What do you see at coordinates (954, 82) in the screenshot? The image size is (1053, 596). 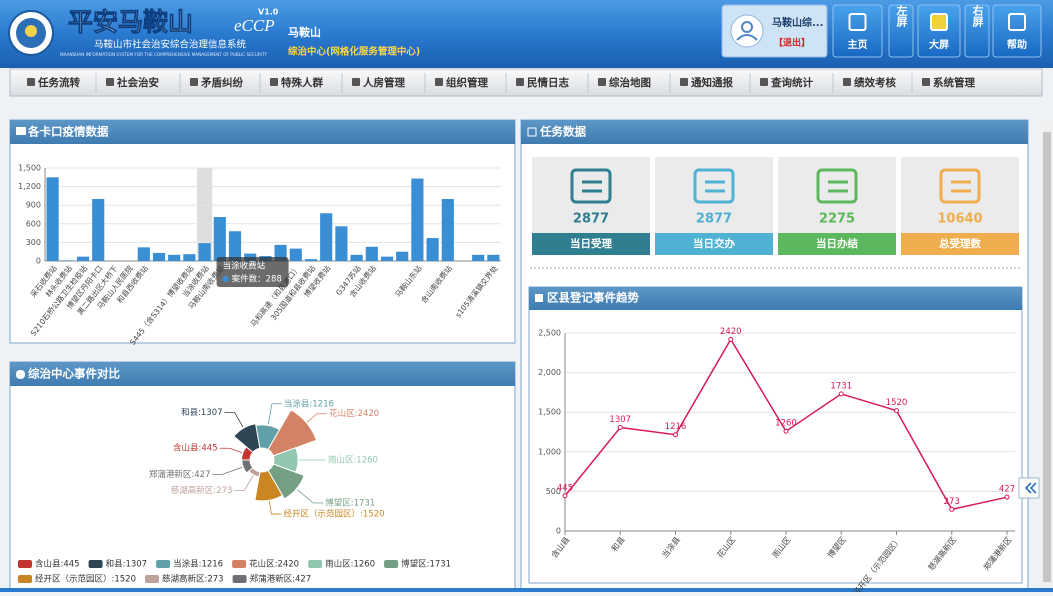 I see `nav-item: 系统管理` at bounding box center [954, 82].